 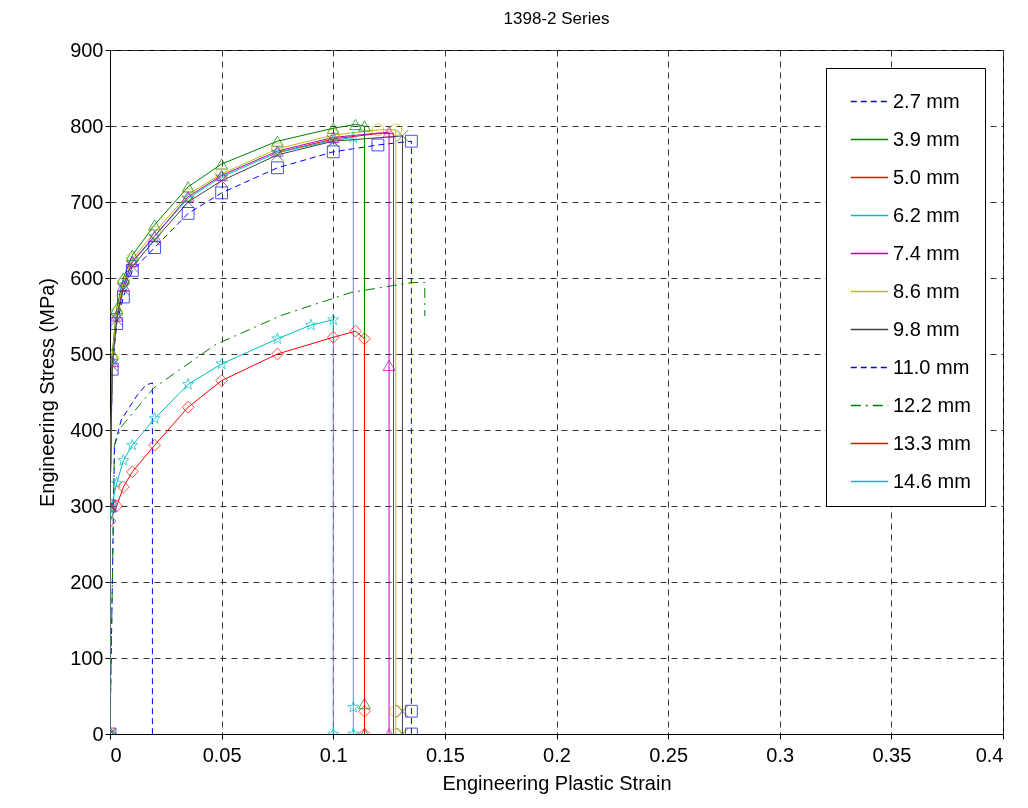 What do you see at coordinates (669, 754) in the screenshot?
I see `x-tick-label: 0.25` at bounding box center [669, 754].